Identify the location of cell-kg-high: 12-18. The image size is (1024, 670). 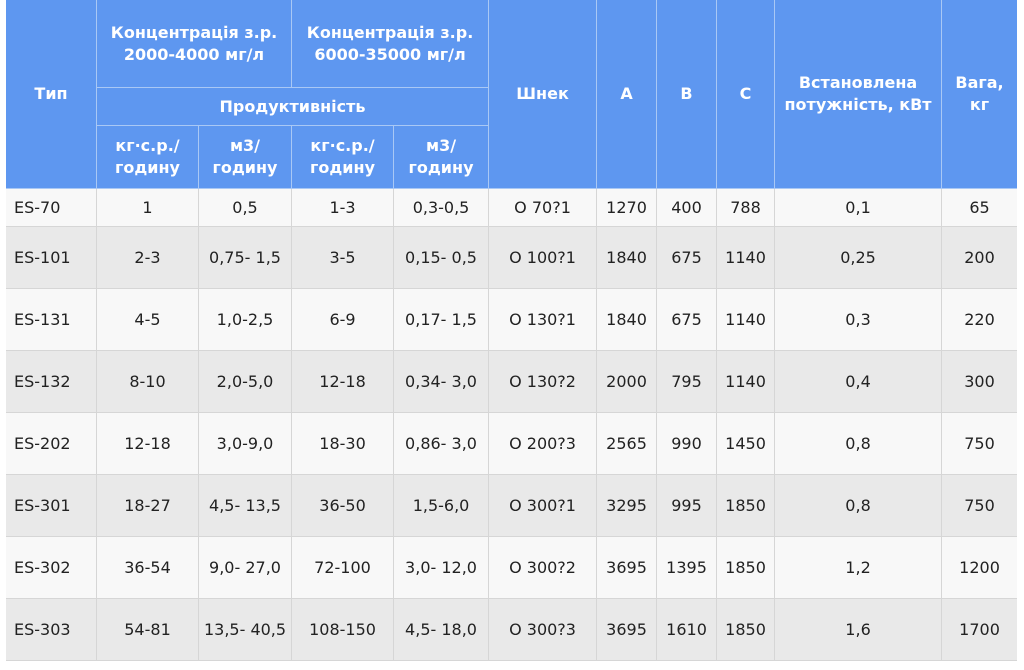
(343, 382).